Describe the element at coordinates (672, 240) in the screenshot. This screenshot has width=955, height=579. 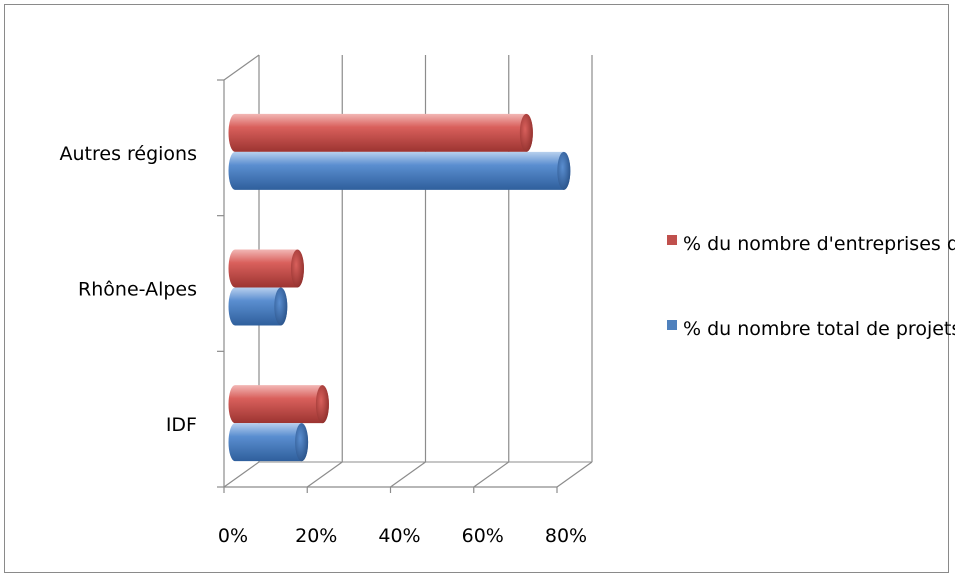
I see `legend-swatch-red` at that location.